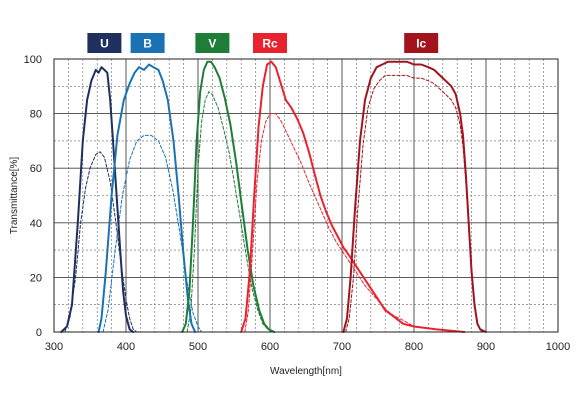 The width and height of the screenshot is (580, 400). Describe the element at coordinates (198, 347) in the screenshot. I see `x-tick-label: 500` at that location.